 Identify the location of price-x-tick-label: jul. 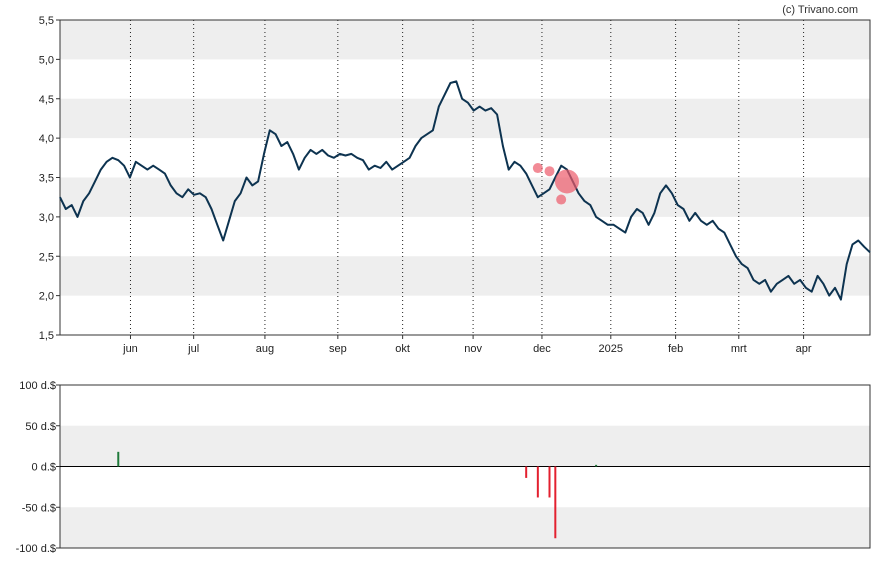
(193, 349).